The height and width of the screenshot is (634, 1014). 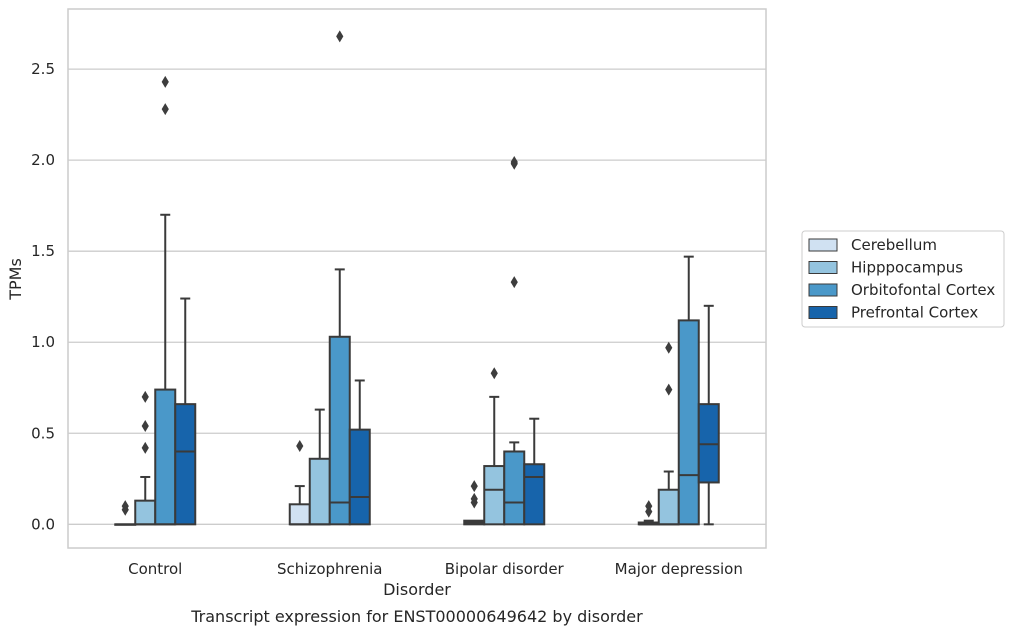 What do you see at coordinates (417, 589) in the screenshot?
I see `x-axis-label: Disorder` at bounding box center [417, 589].